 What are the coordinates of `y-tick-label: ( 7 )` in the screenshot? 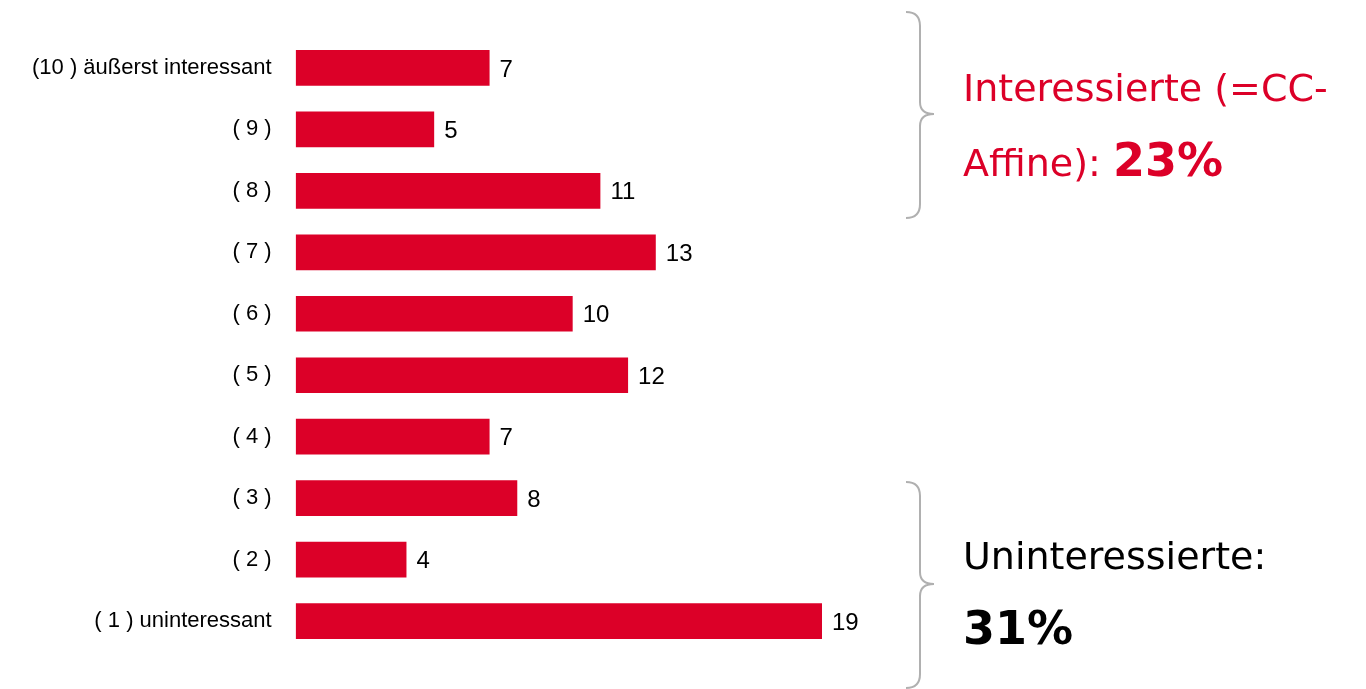 It's located at (252, 251).